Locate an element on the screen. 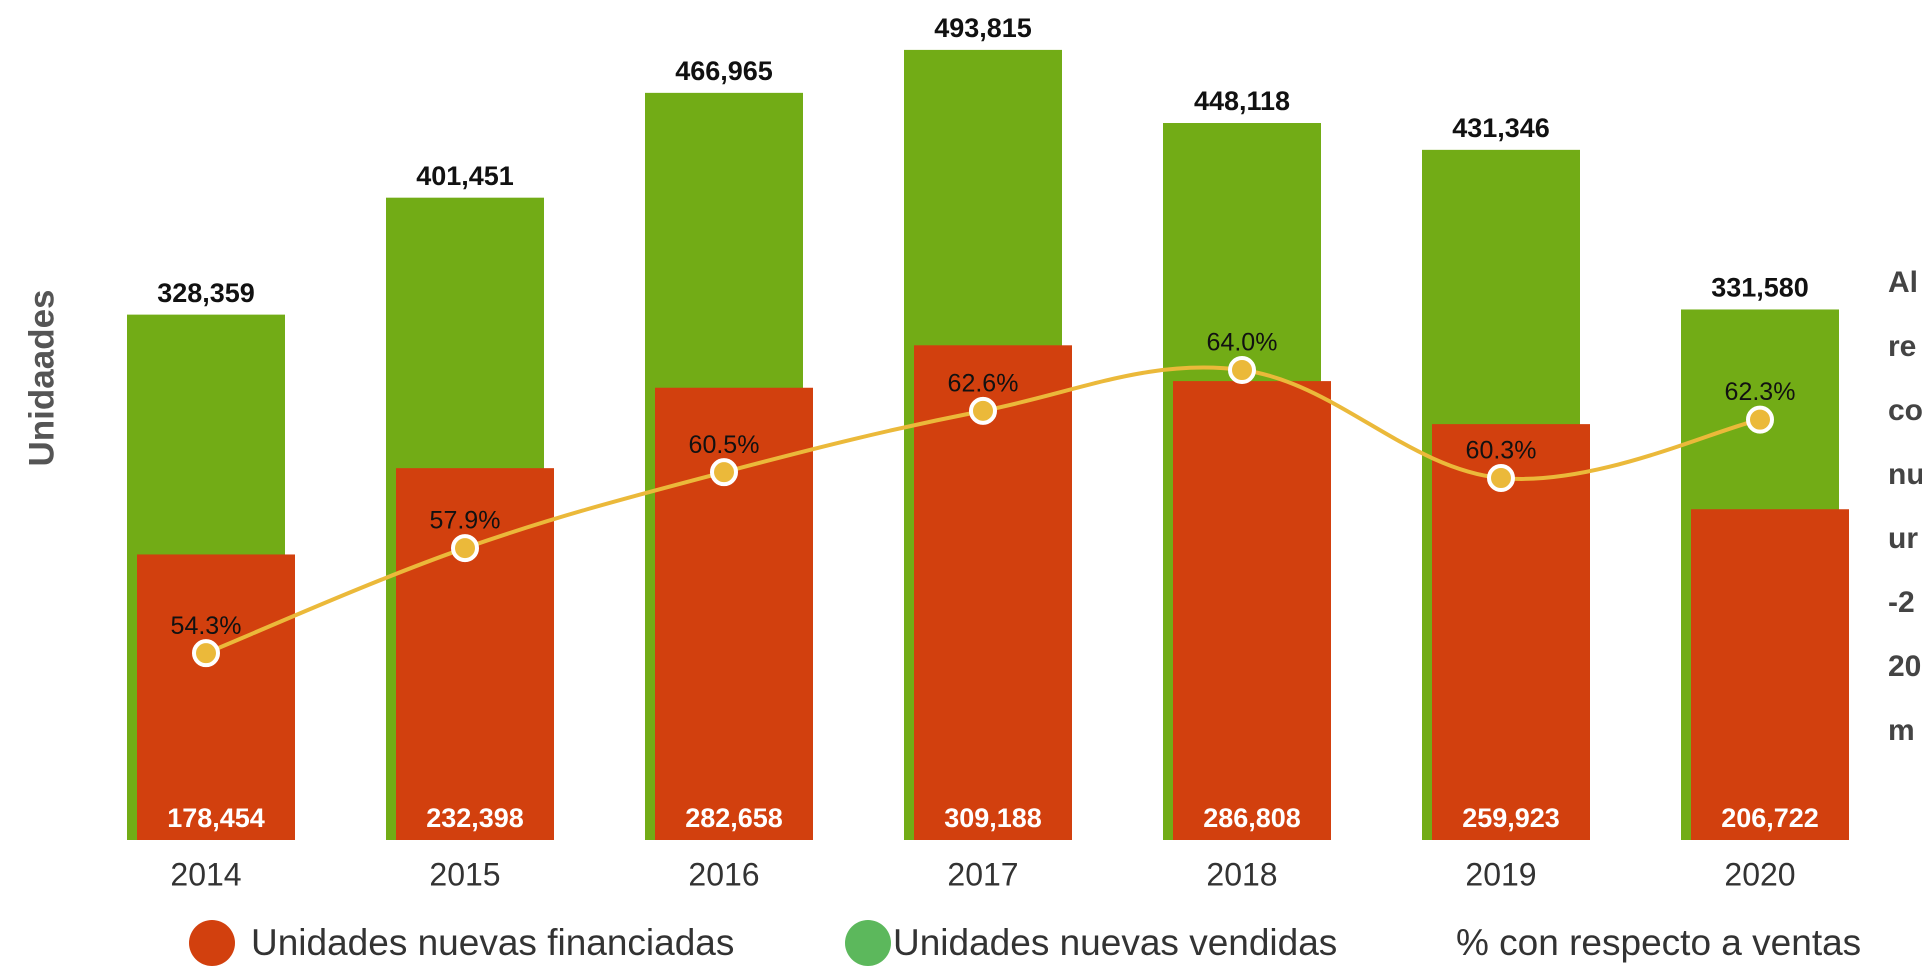  y-axis-label: Unidaades is located at coordinates (41, 378).